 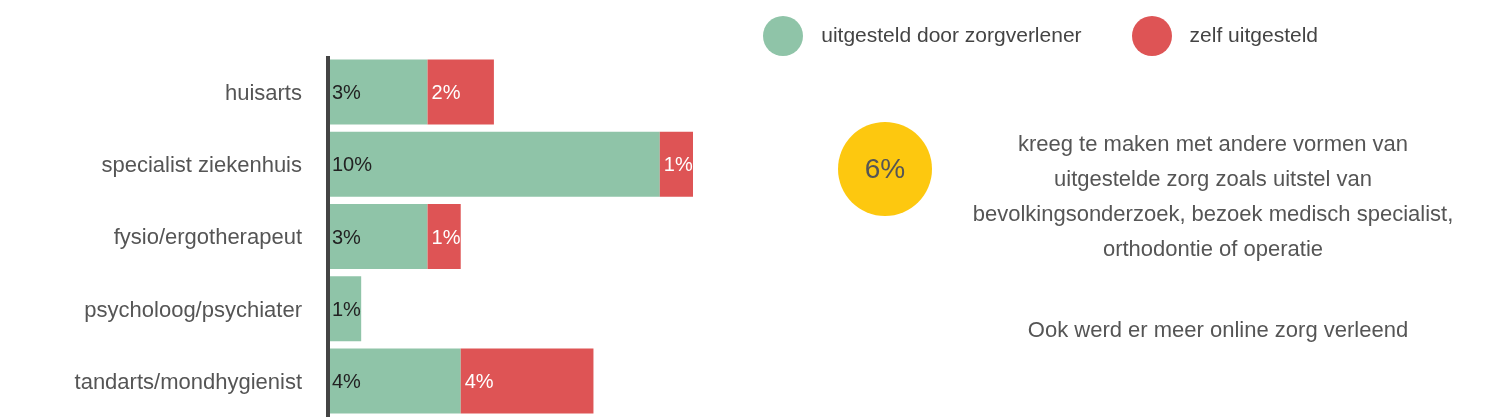 What do you see at coordinates (951, 34) in the screenshot?
I see `legend-label: uitgesteld door zorgverlener` at bounding box center [951, 34].